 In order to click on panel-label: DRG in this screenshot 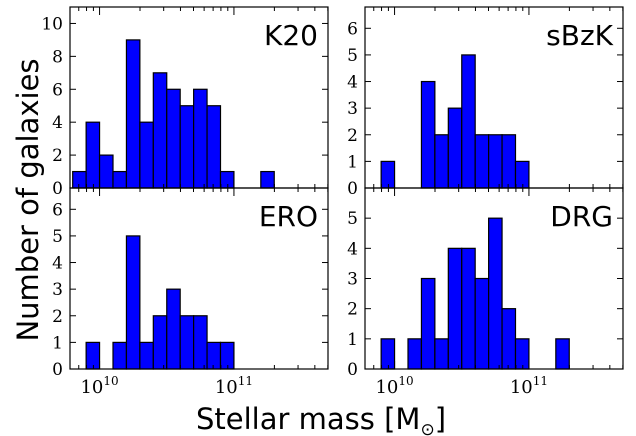, I will do `click(581, 216)`.